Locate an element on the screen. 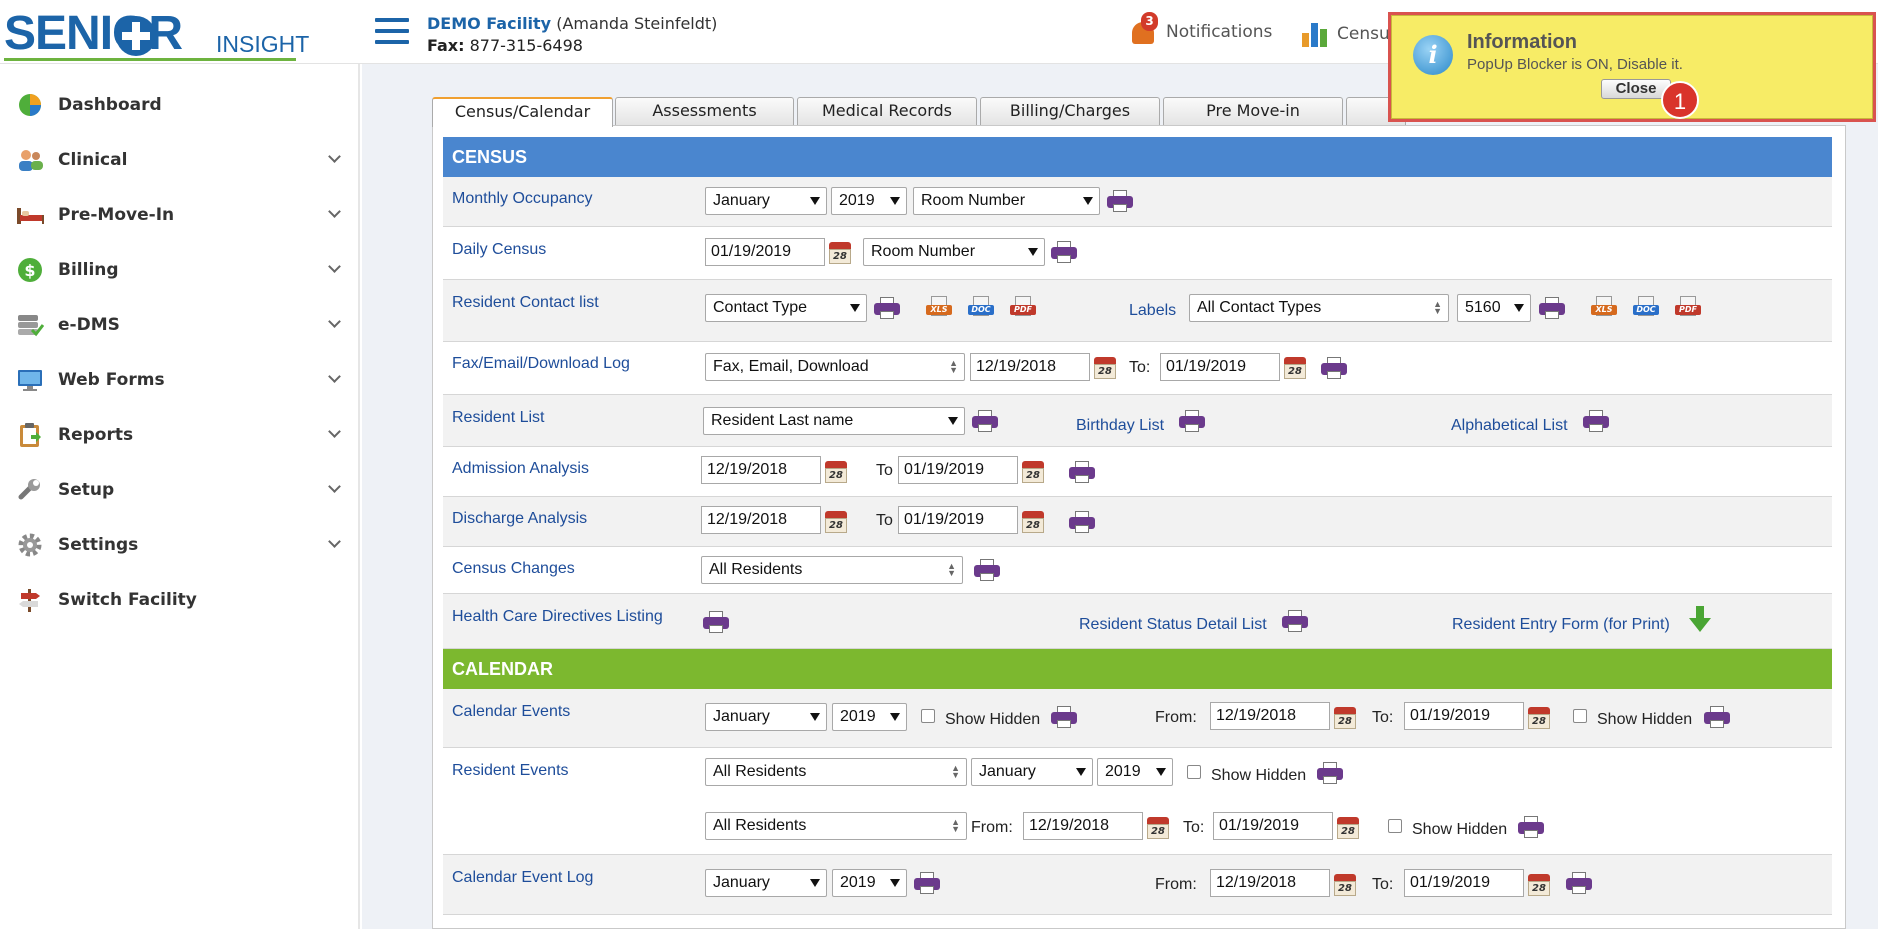 This screenshot has width=1878, height=929. resident-status-detail-list-label: Resident Status Detail List is located at coordinates (1173, 624).